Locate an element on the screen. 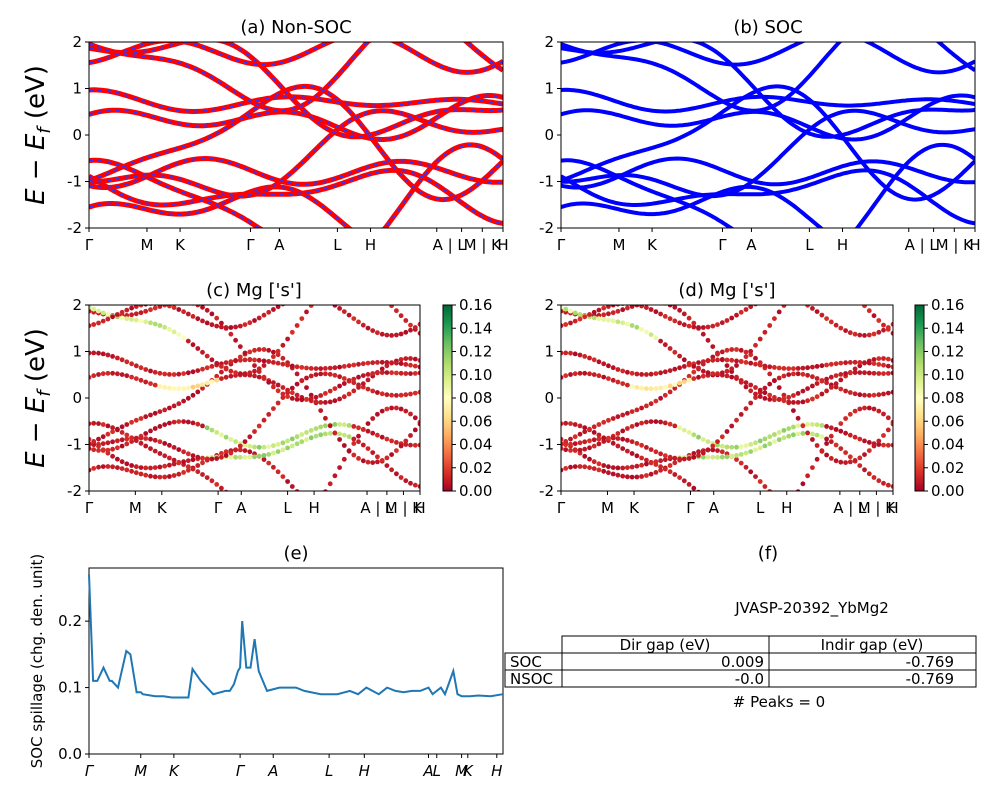 The image size is (1000, 800). cbar-label-c-3: 0.06 is located at coordinates (475, 421).